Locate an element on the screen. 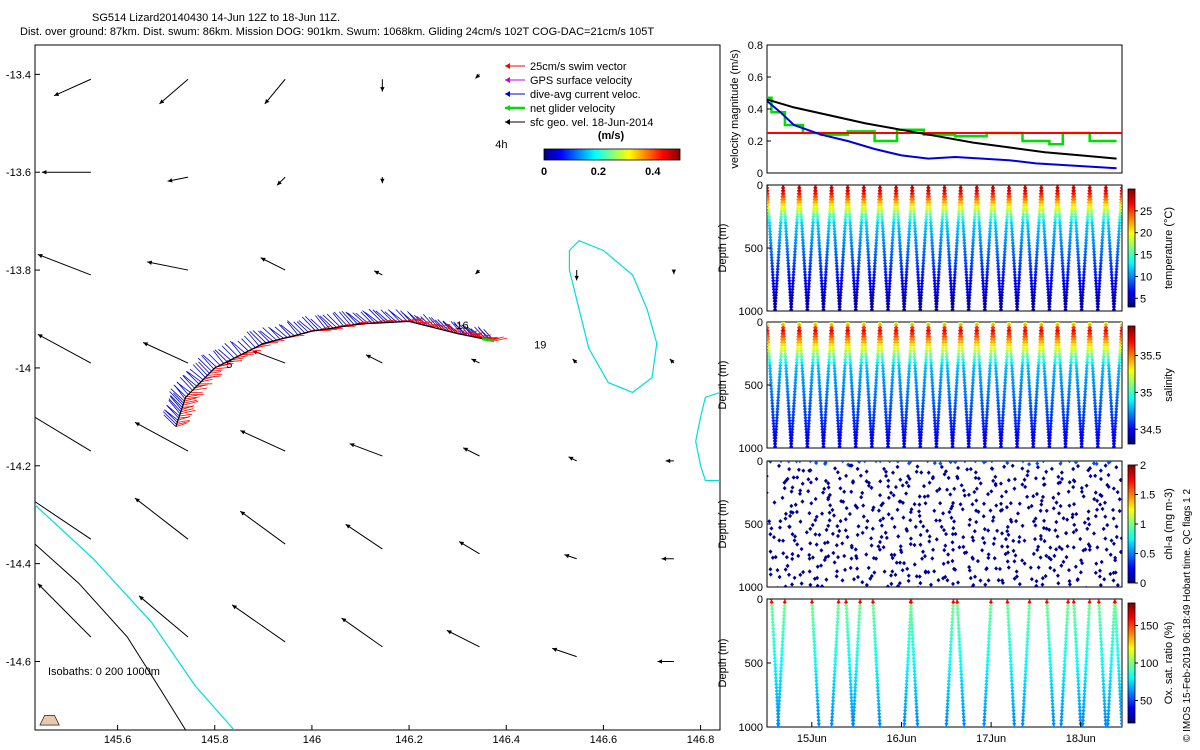 This screenshot has width=1200, height=750. section-y-axis-label: Depth (m) is located at coordinates (723, 248).